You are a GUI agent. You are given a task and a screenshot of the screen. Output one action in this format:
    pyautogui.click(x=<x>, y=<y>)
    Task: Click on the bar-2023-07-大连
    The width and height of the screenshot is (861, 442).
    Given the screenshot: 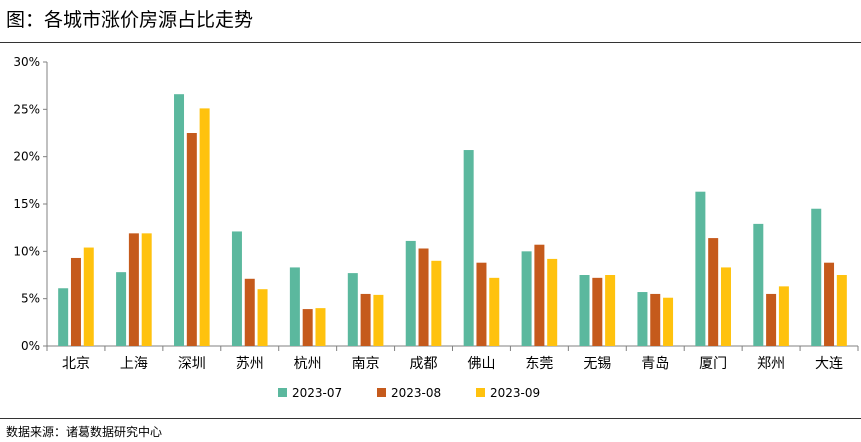 What is the action you would take?
    pyautogui.click(x=816, y=277)
    